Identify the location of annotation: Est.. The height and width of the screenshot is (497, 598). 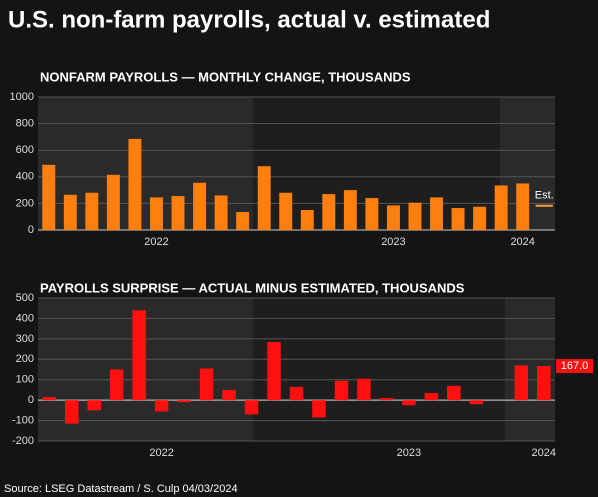
(544, 196).